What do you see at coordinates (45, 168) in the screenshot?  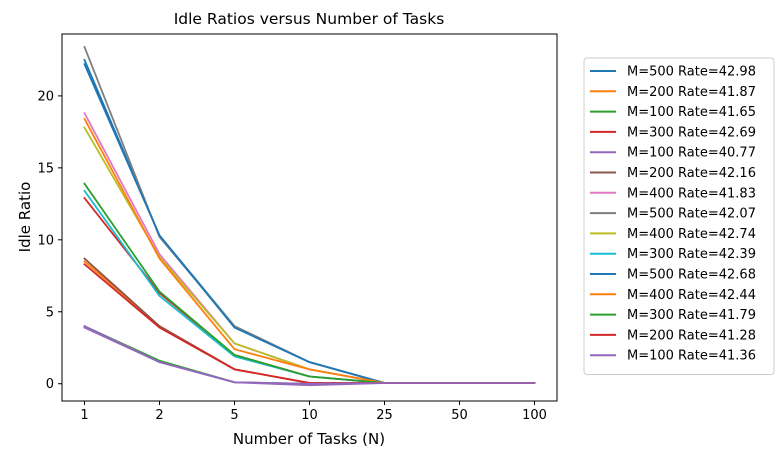 I see `y-tick-label: 15` at bounding box center [45, 168].